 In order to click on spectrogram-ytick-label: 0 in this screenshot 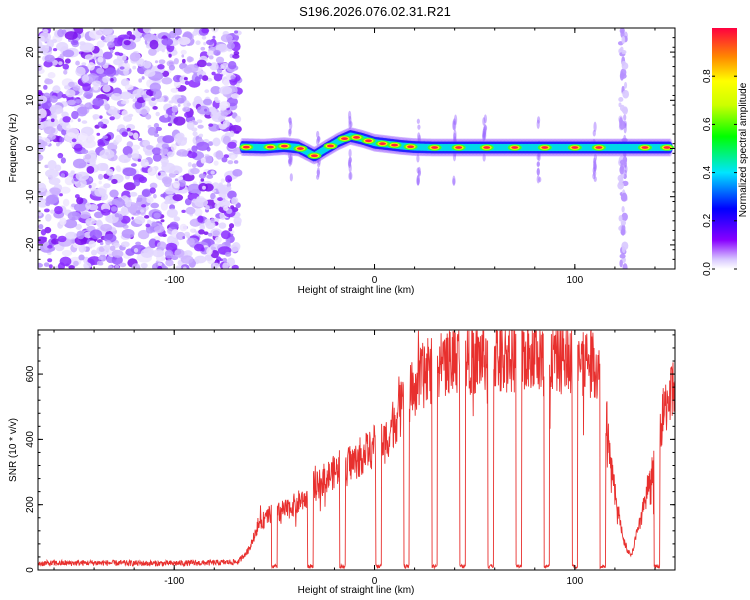, I will do `click(30, 148)`.